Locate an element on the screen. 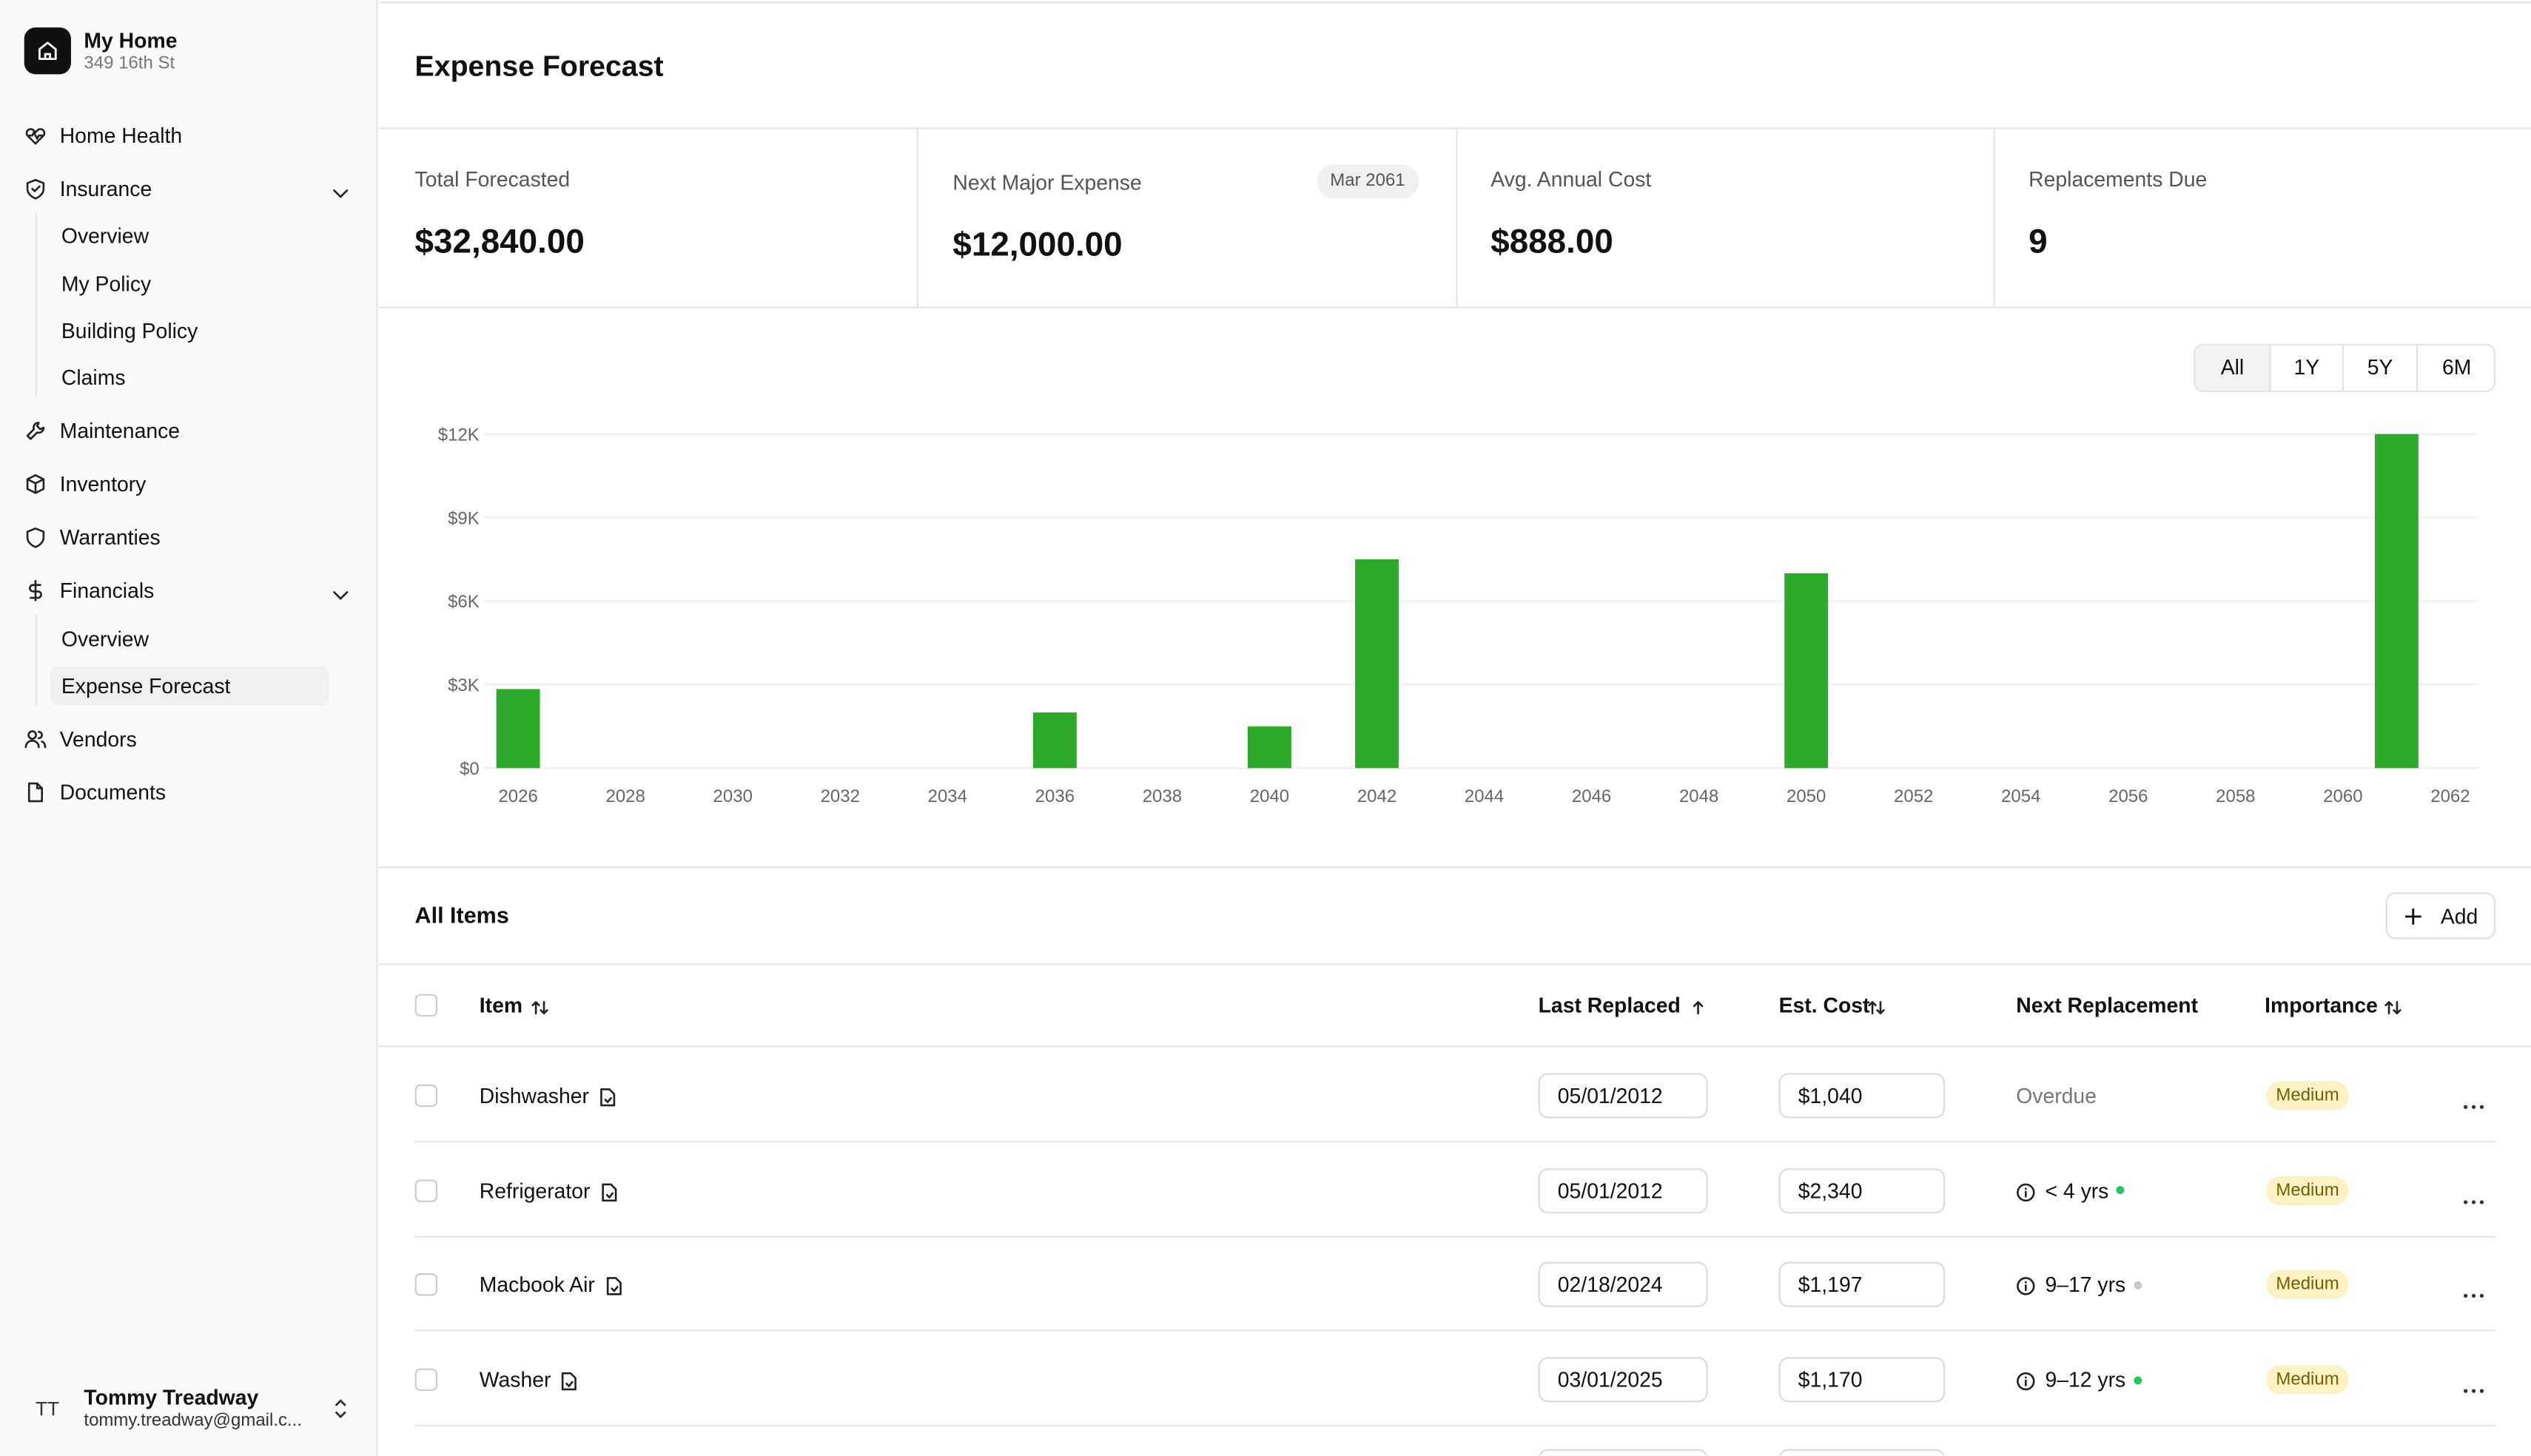  sidebar is located at coordinates (189, 728).